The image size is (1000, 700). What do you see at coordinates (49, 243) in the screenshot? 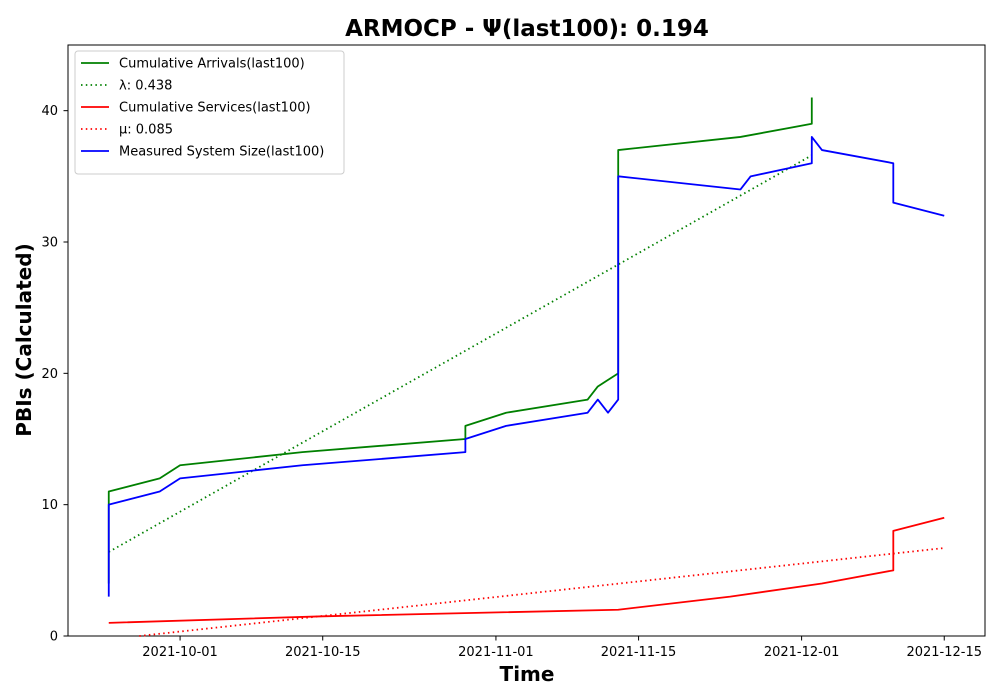
I see `y-tick-label-3: 30` at bounding box center [49, 243].